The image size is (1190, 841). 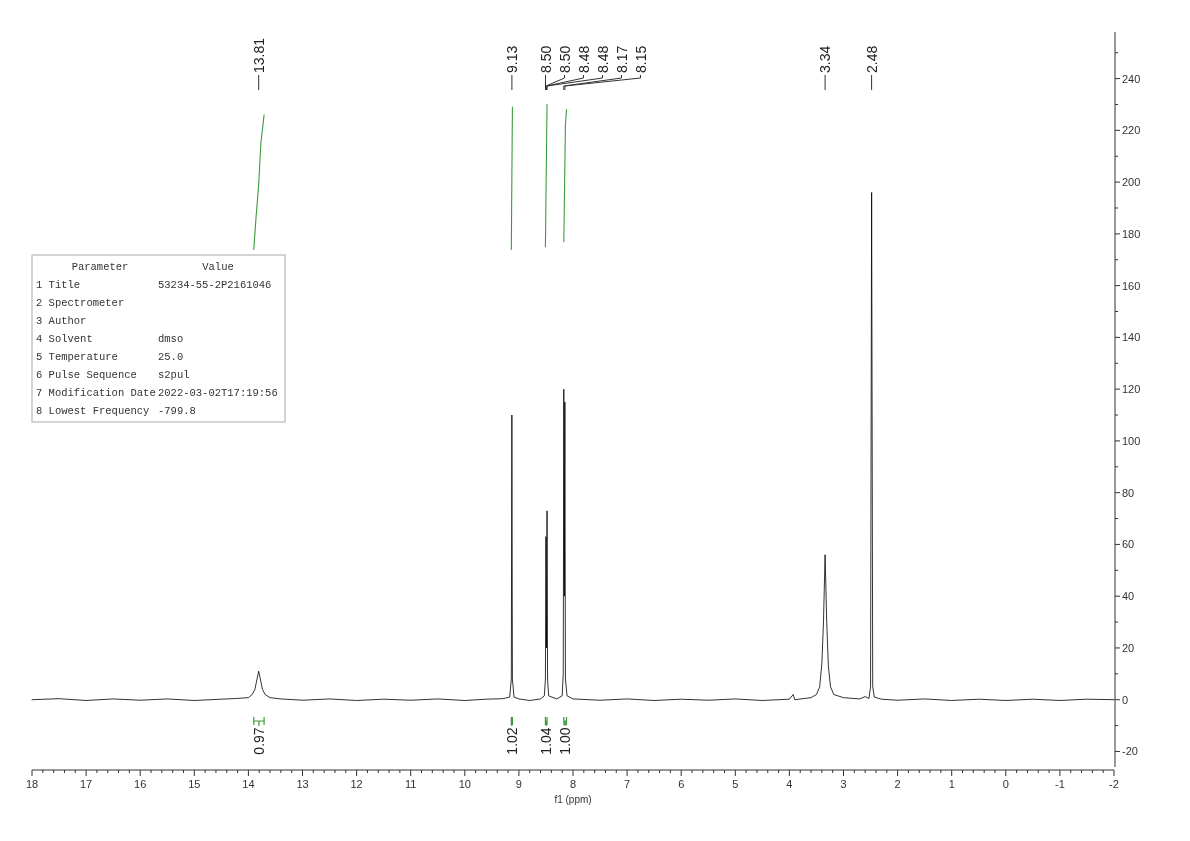 What do you see at coordinates (140, 784) in the screenshot?
I see `x-tick-label: 16` at bounding box center [140, 784].